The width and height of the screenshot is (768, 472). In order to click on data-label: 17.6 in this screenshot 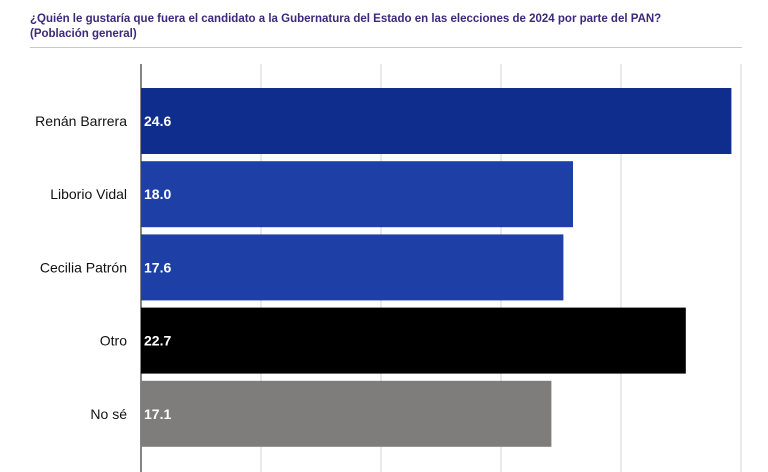, I will do `click(157, 267)`.